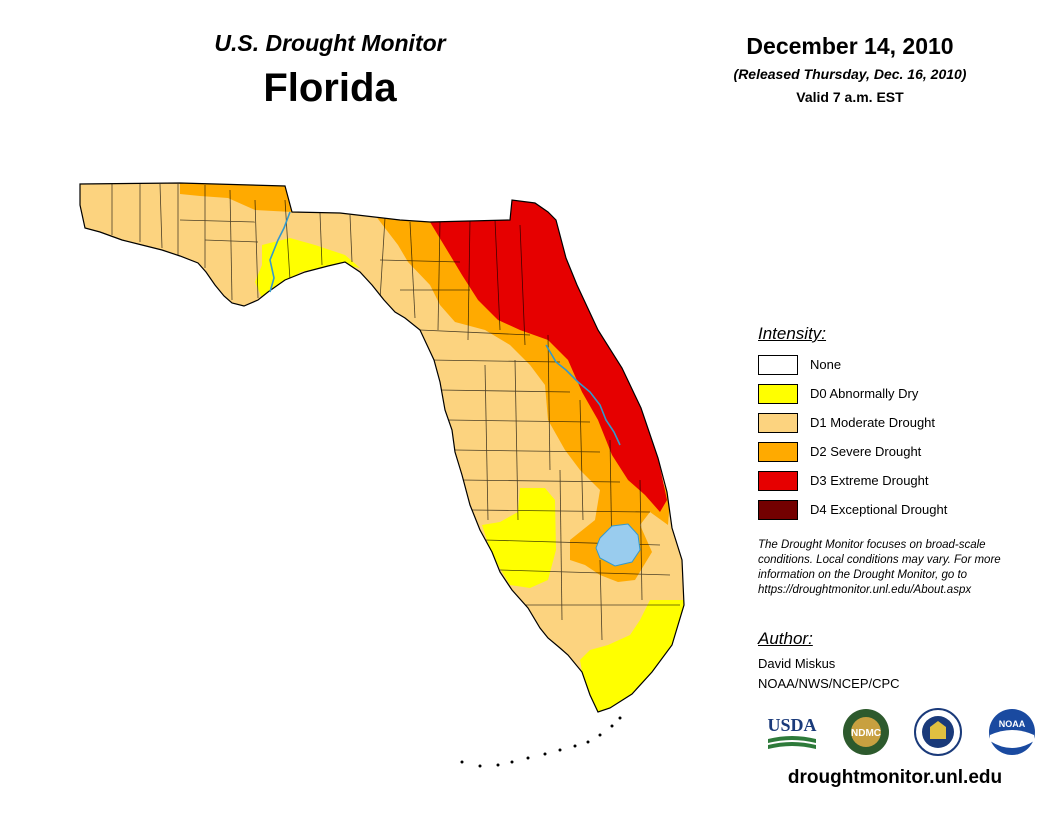  I want to click on river-apalachicola, so click(280, 252).